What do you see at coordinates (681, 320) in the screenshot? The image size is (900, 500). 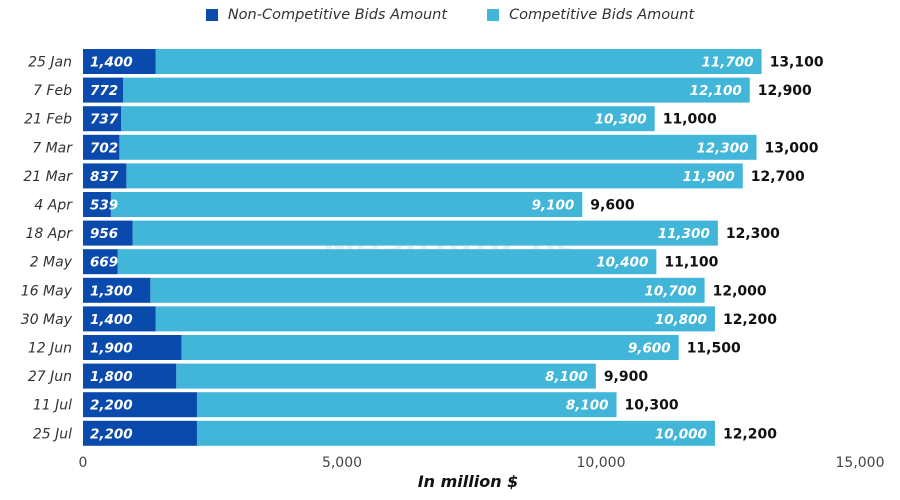 I see `data-label-competitive: 10,800` at bounding box center [681, 320].